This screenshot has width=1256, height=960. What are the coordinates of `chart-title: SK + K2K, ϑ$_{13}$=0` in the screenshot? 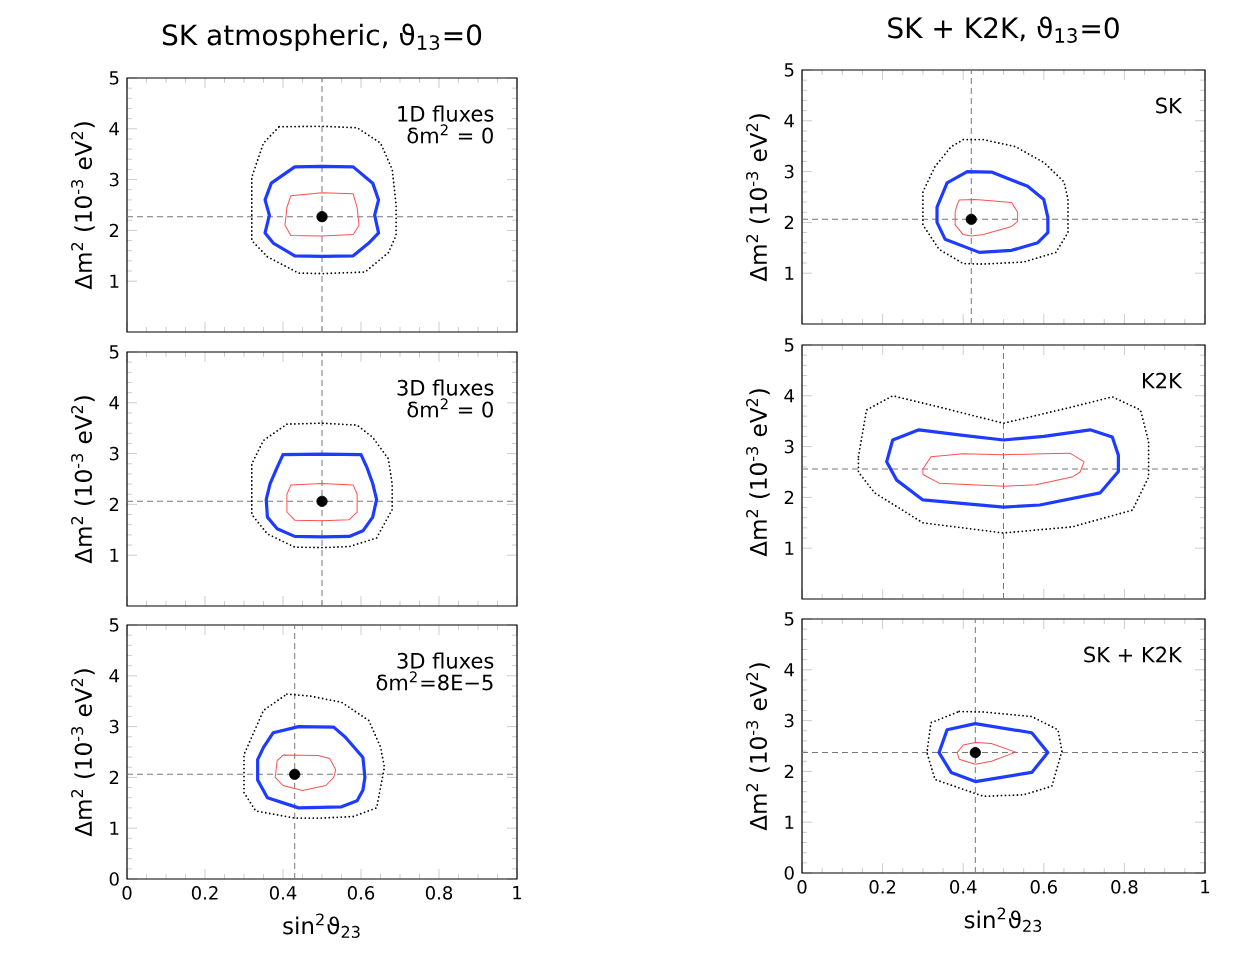 It's located at (1003, 29).